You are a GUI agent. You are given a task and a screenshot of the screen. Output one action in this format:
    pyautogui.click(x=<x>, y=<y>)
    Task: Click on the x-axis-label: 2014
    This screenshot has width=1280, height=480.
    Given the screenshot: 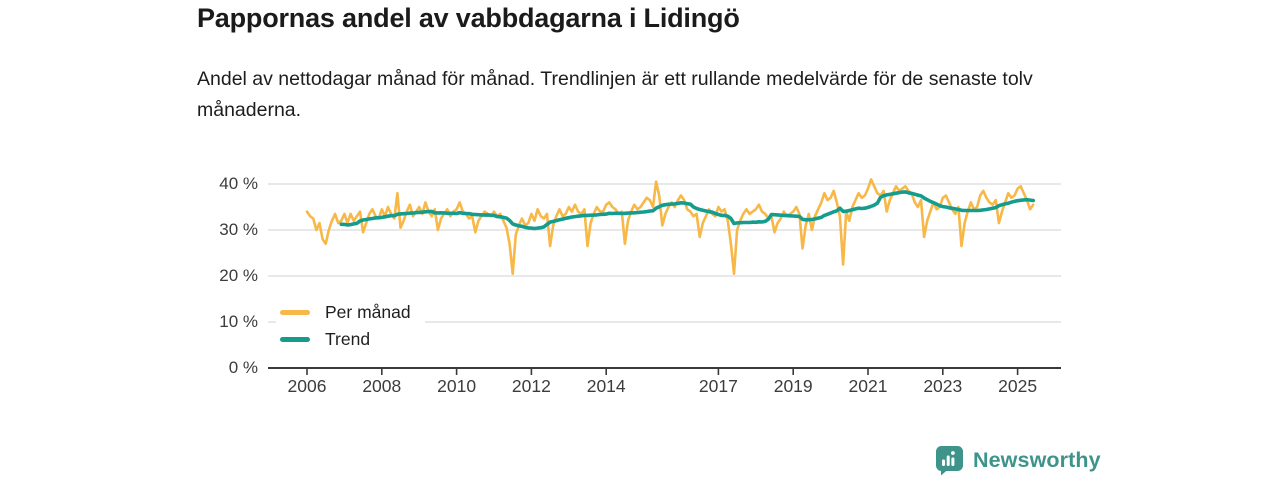 What is the action you would take?
    pyautogui.click(x=606, y=386)
    